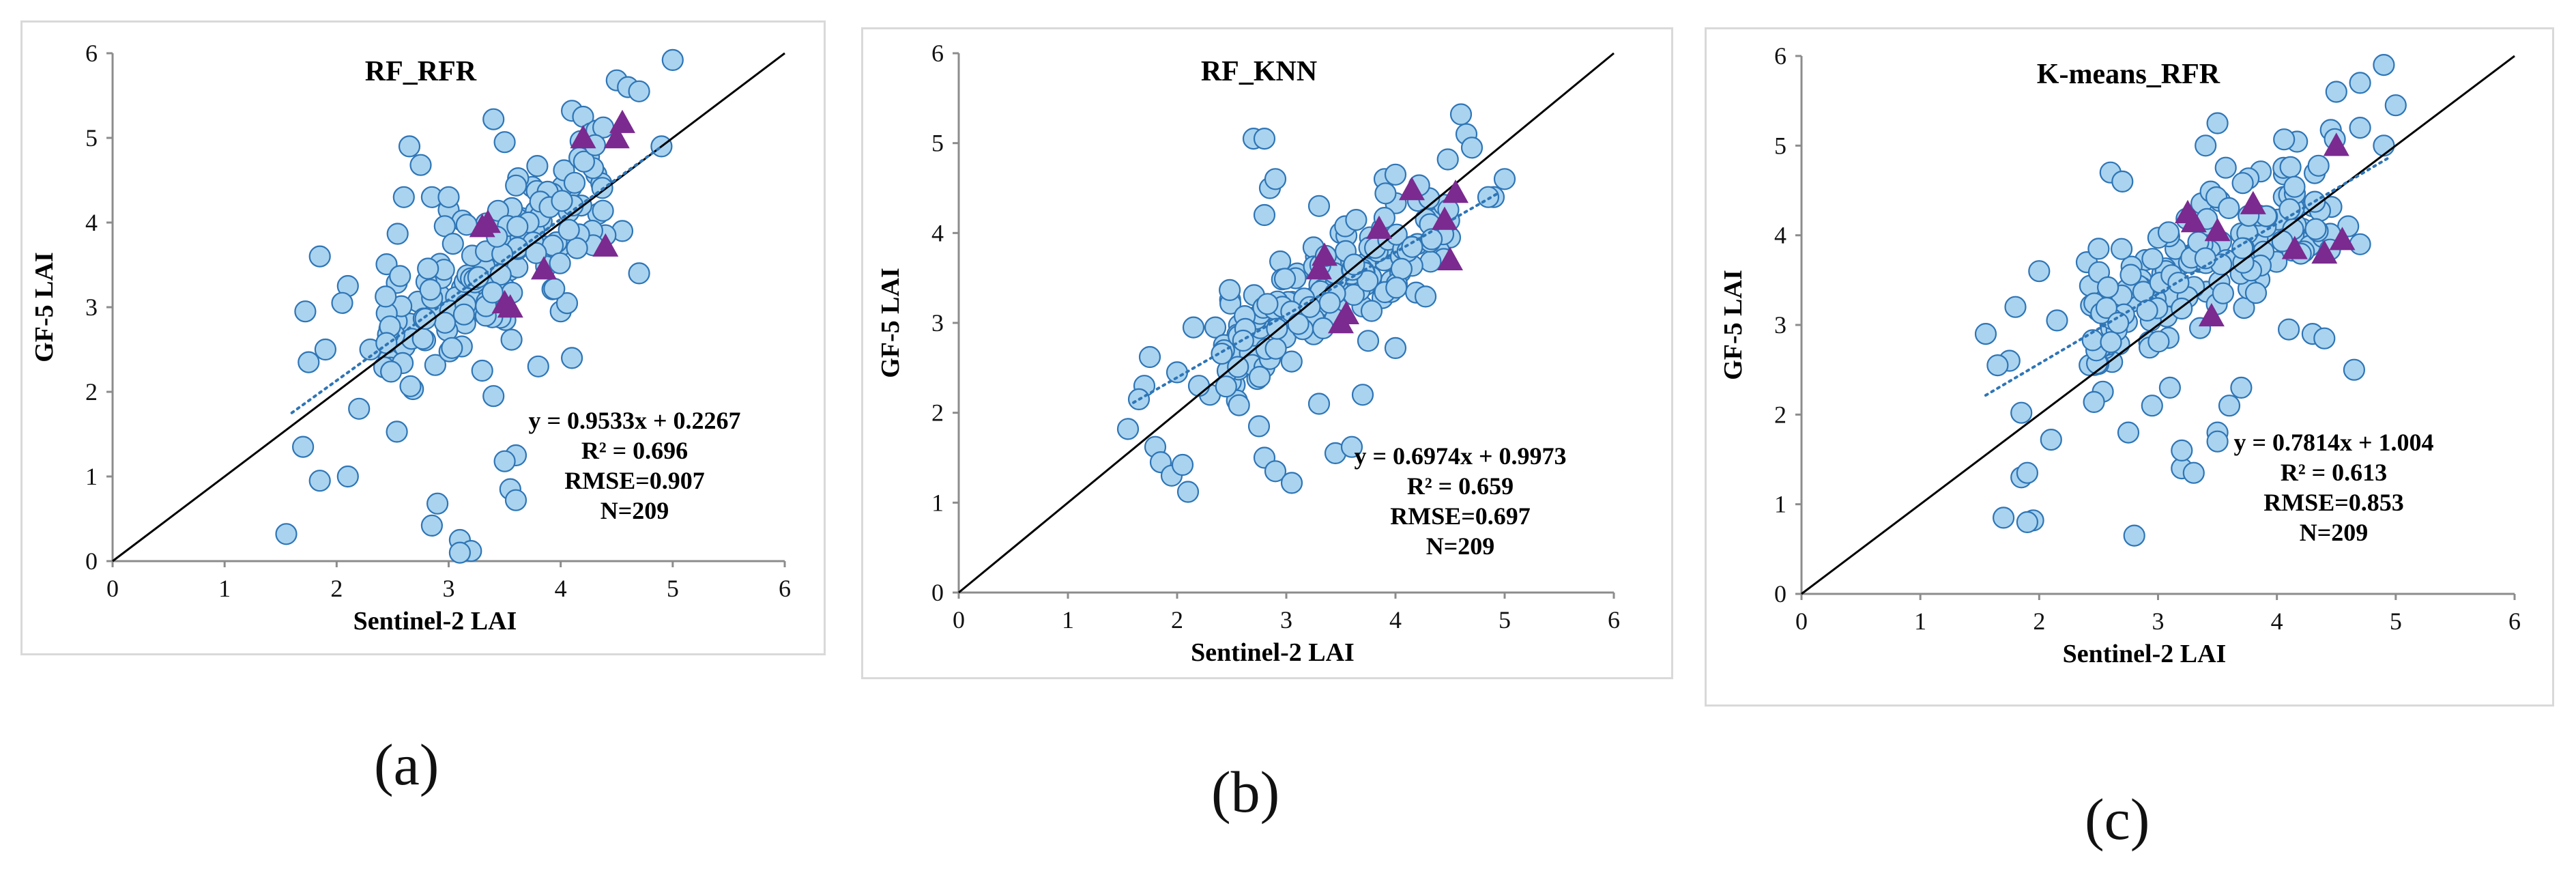  Describe the element at coordinates (1780, 504) in the screenshot. I see `panel-c-y-tick-label: 1` at that location.